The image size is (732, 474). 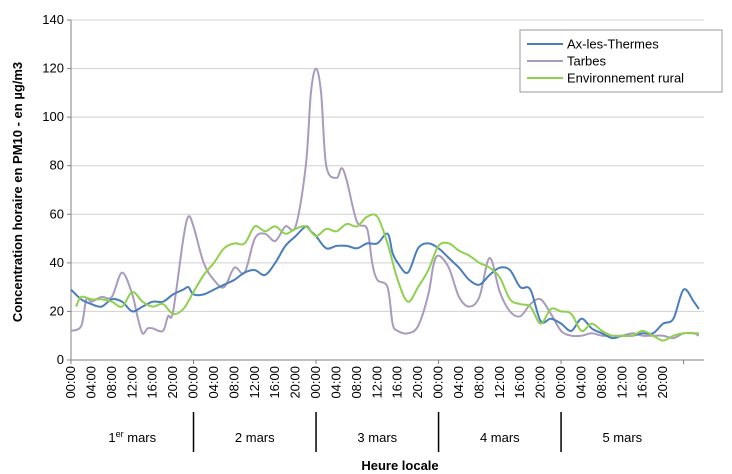 I want to click on y-axis-tick-labels: 0 20 40 60 80 100 120 140, so click(x=53, y=189).